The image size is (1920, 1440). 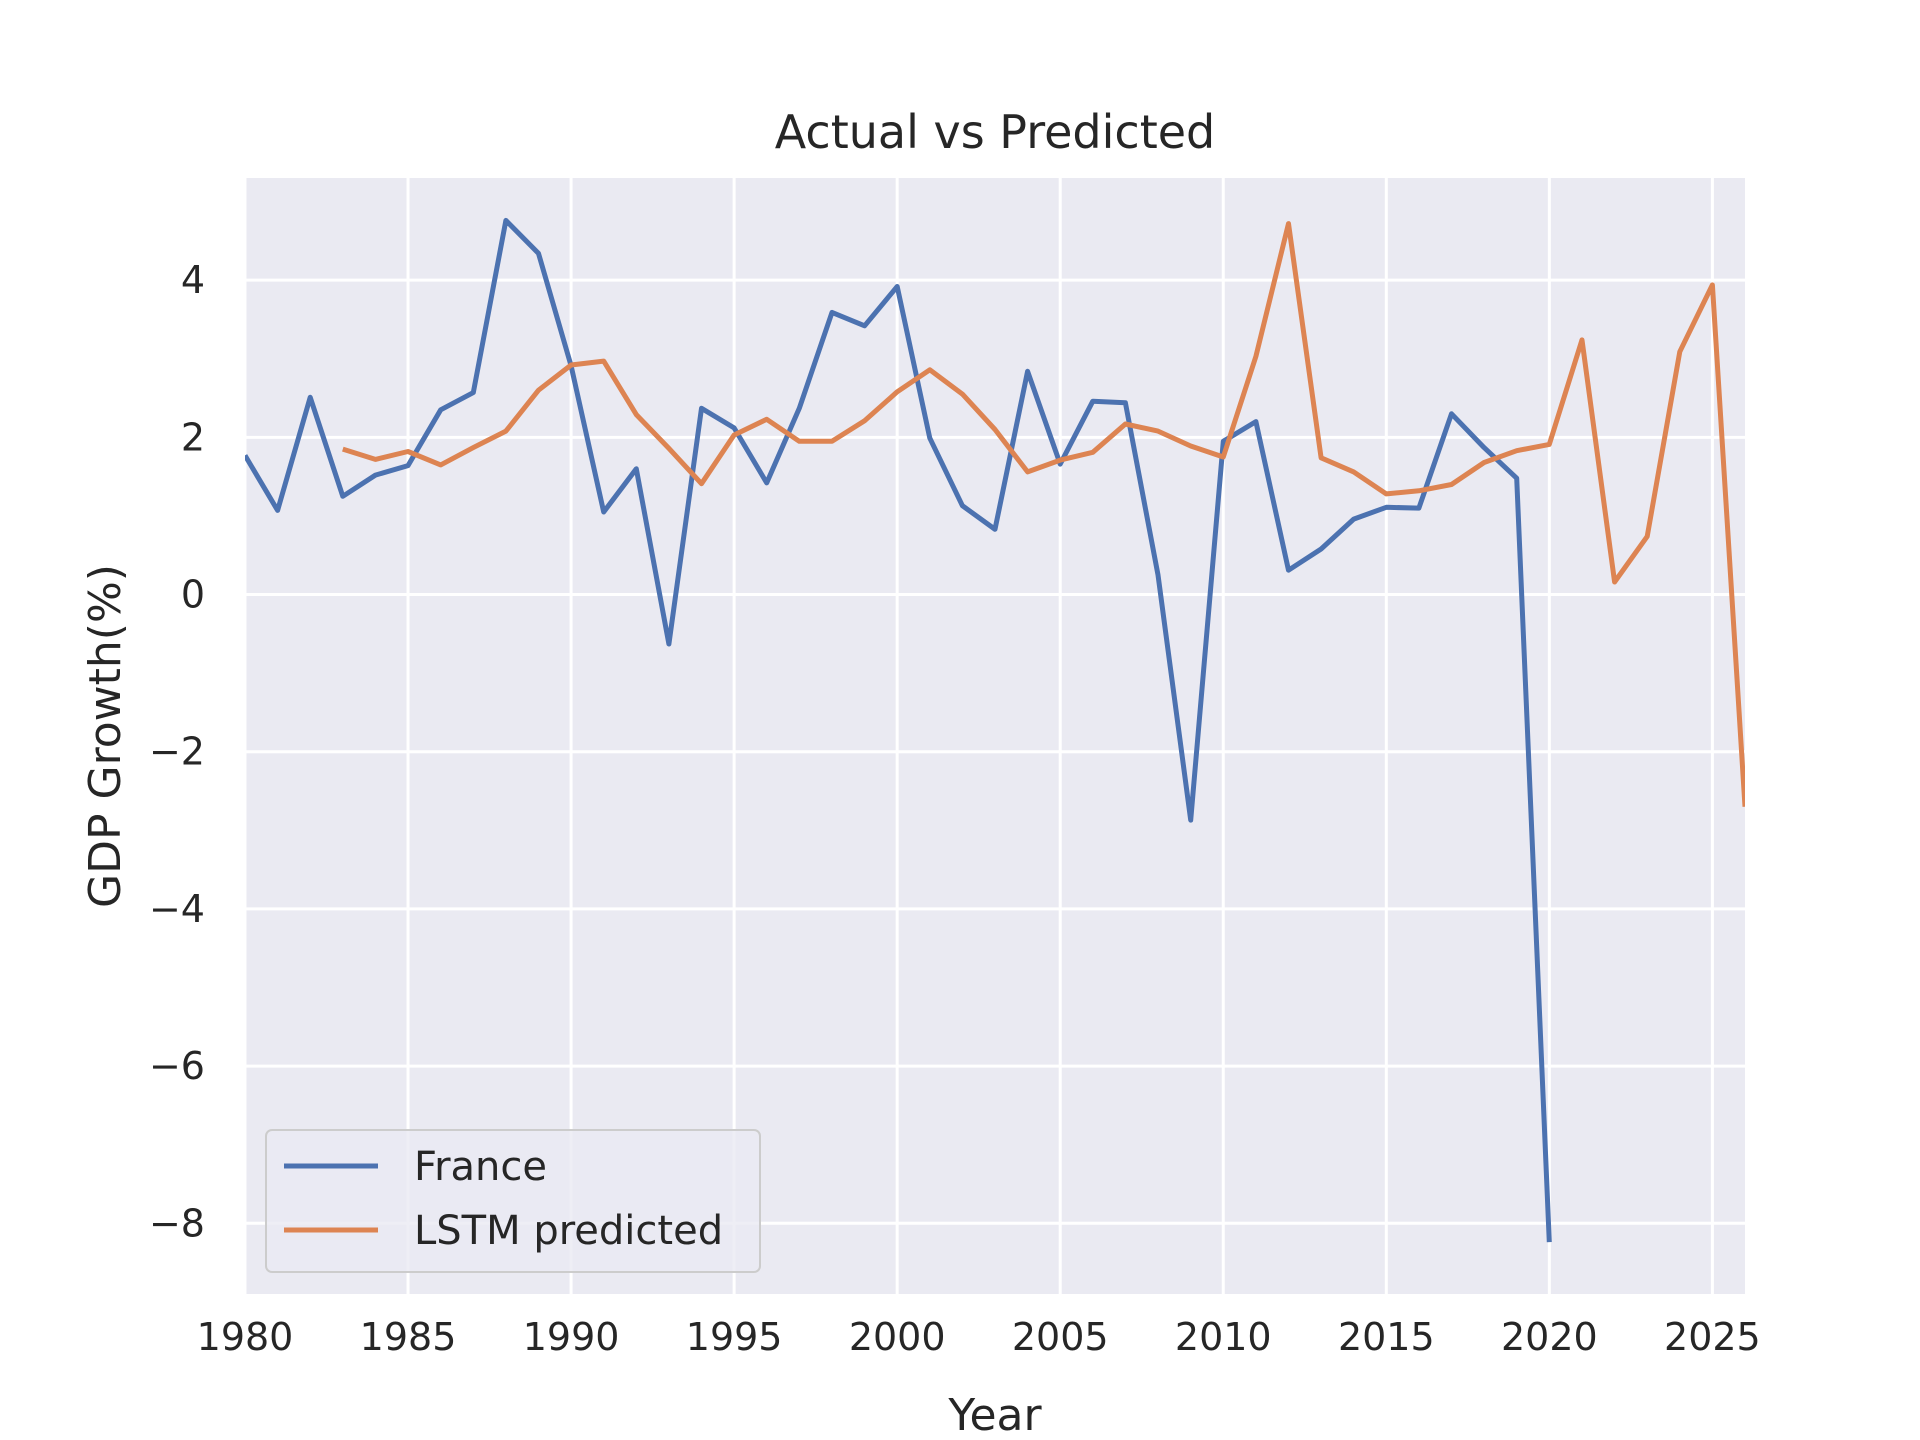 What do you see at coordinates (1549, 1337) in the screenshot?
I see `x-tick-label: 2020` at bounding box center [1549, 1337].